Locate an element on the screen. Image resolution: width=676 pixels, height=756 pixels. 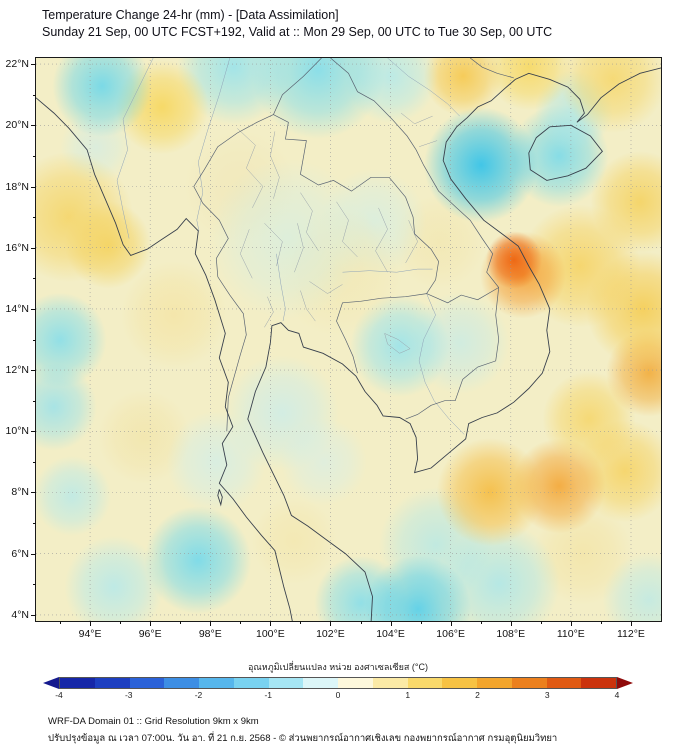
x-axis-tick-label: 108°E is located at coordinates (511, 634).